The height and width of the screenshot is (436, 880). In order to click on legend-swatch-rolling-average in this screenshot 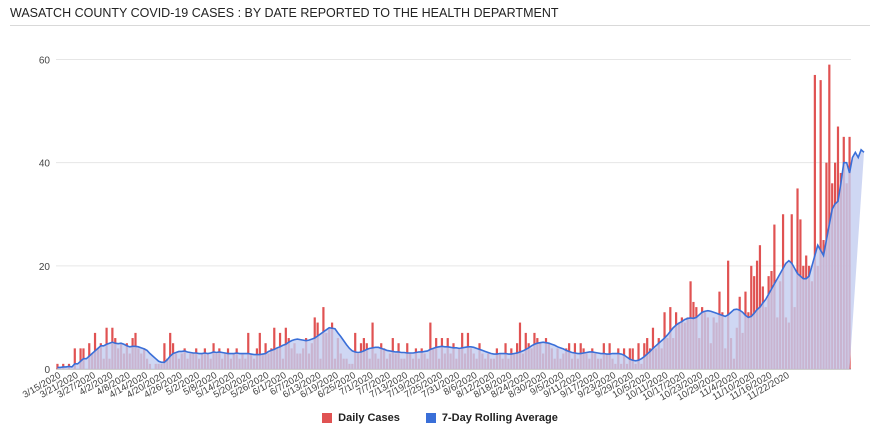, I will do `click(430, 418)`.